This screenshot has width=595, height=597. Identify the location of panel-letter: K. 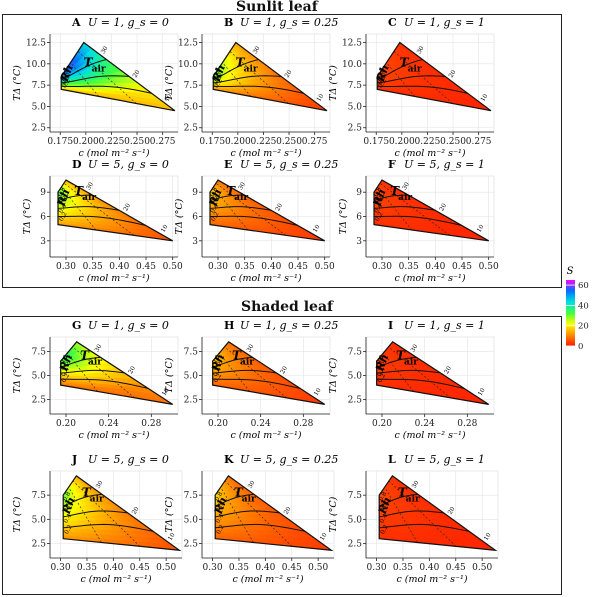
(229, 459).